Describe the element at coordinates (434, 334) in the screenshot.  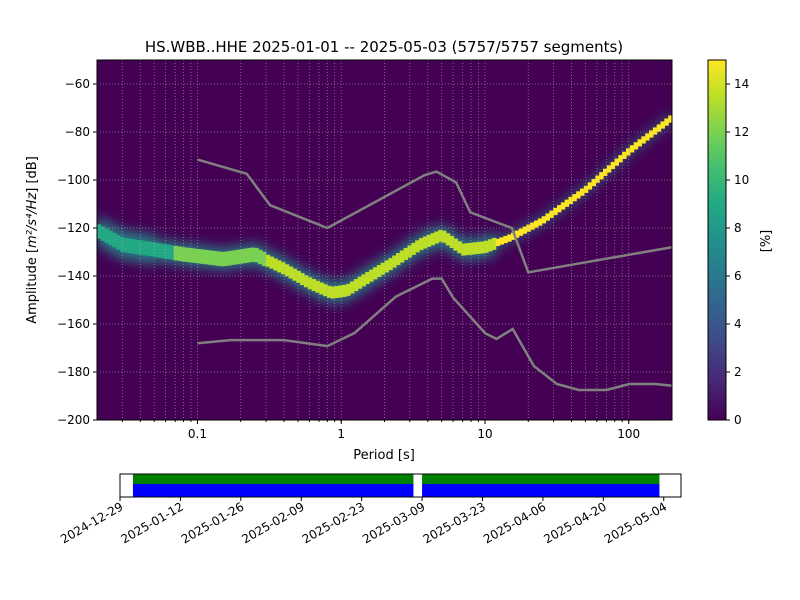
I see `noise-model-nlnm` at that location.